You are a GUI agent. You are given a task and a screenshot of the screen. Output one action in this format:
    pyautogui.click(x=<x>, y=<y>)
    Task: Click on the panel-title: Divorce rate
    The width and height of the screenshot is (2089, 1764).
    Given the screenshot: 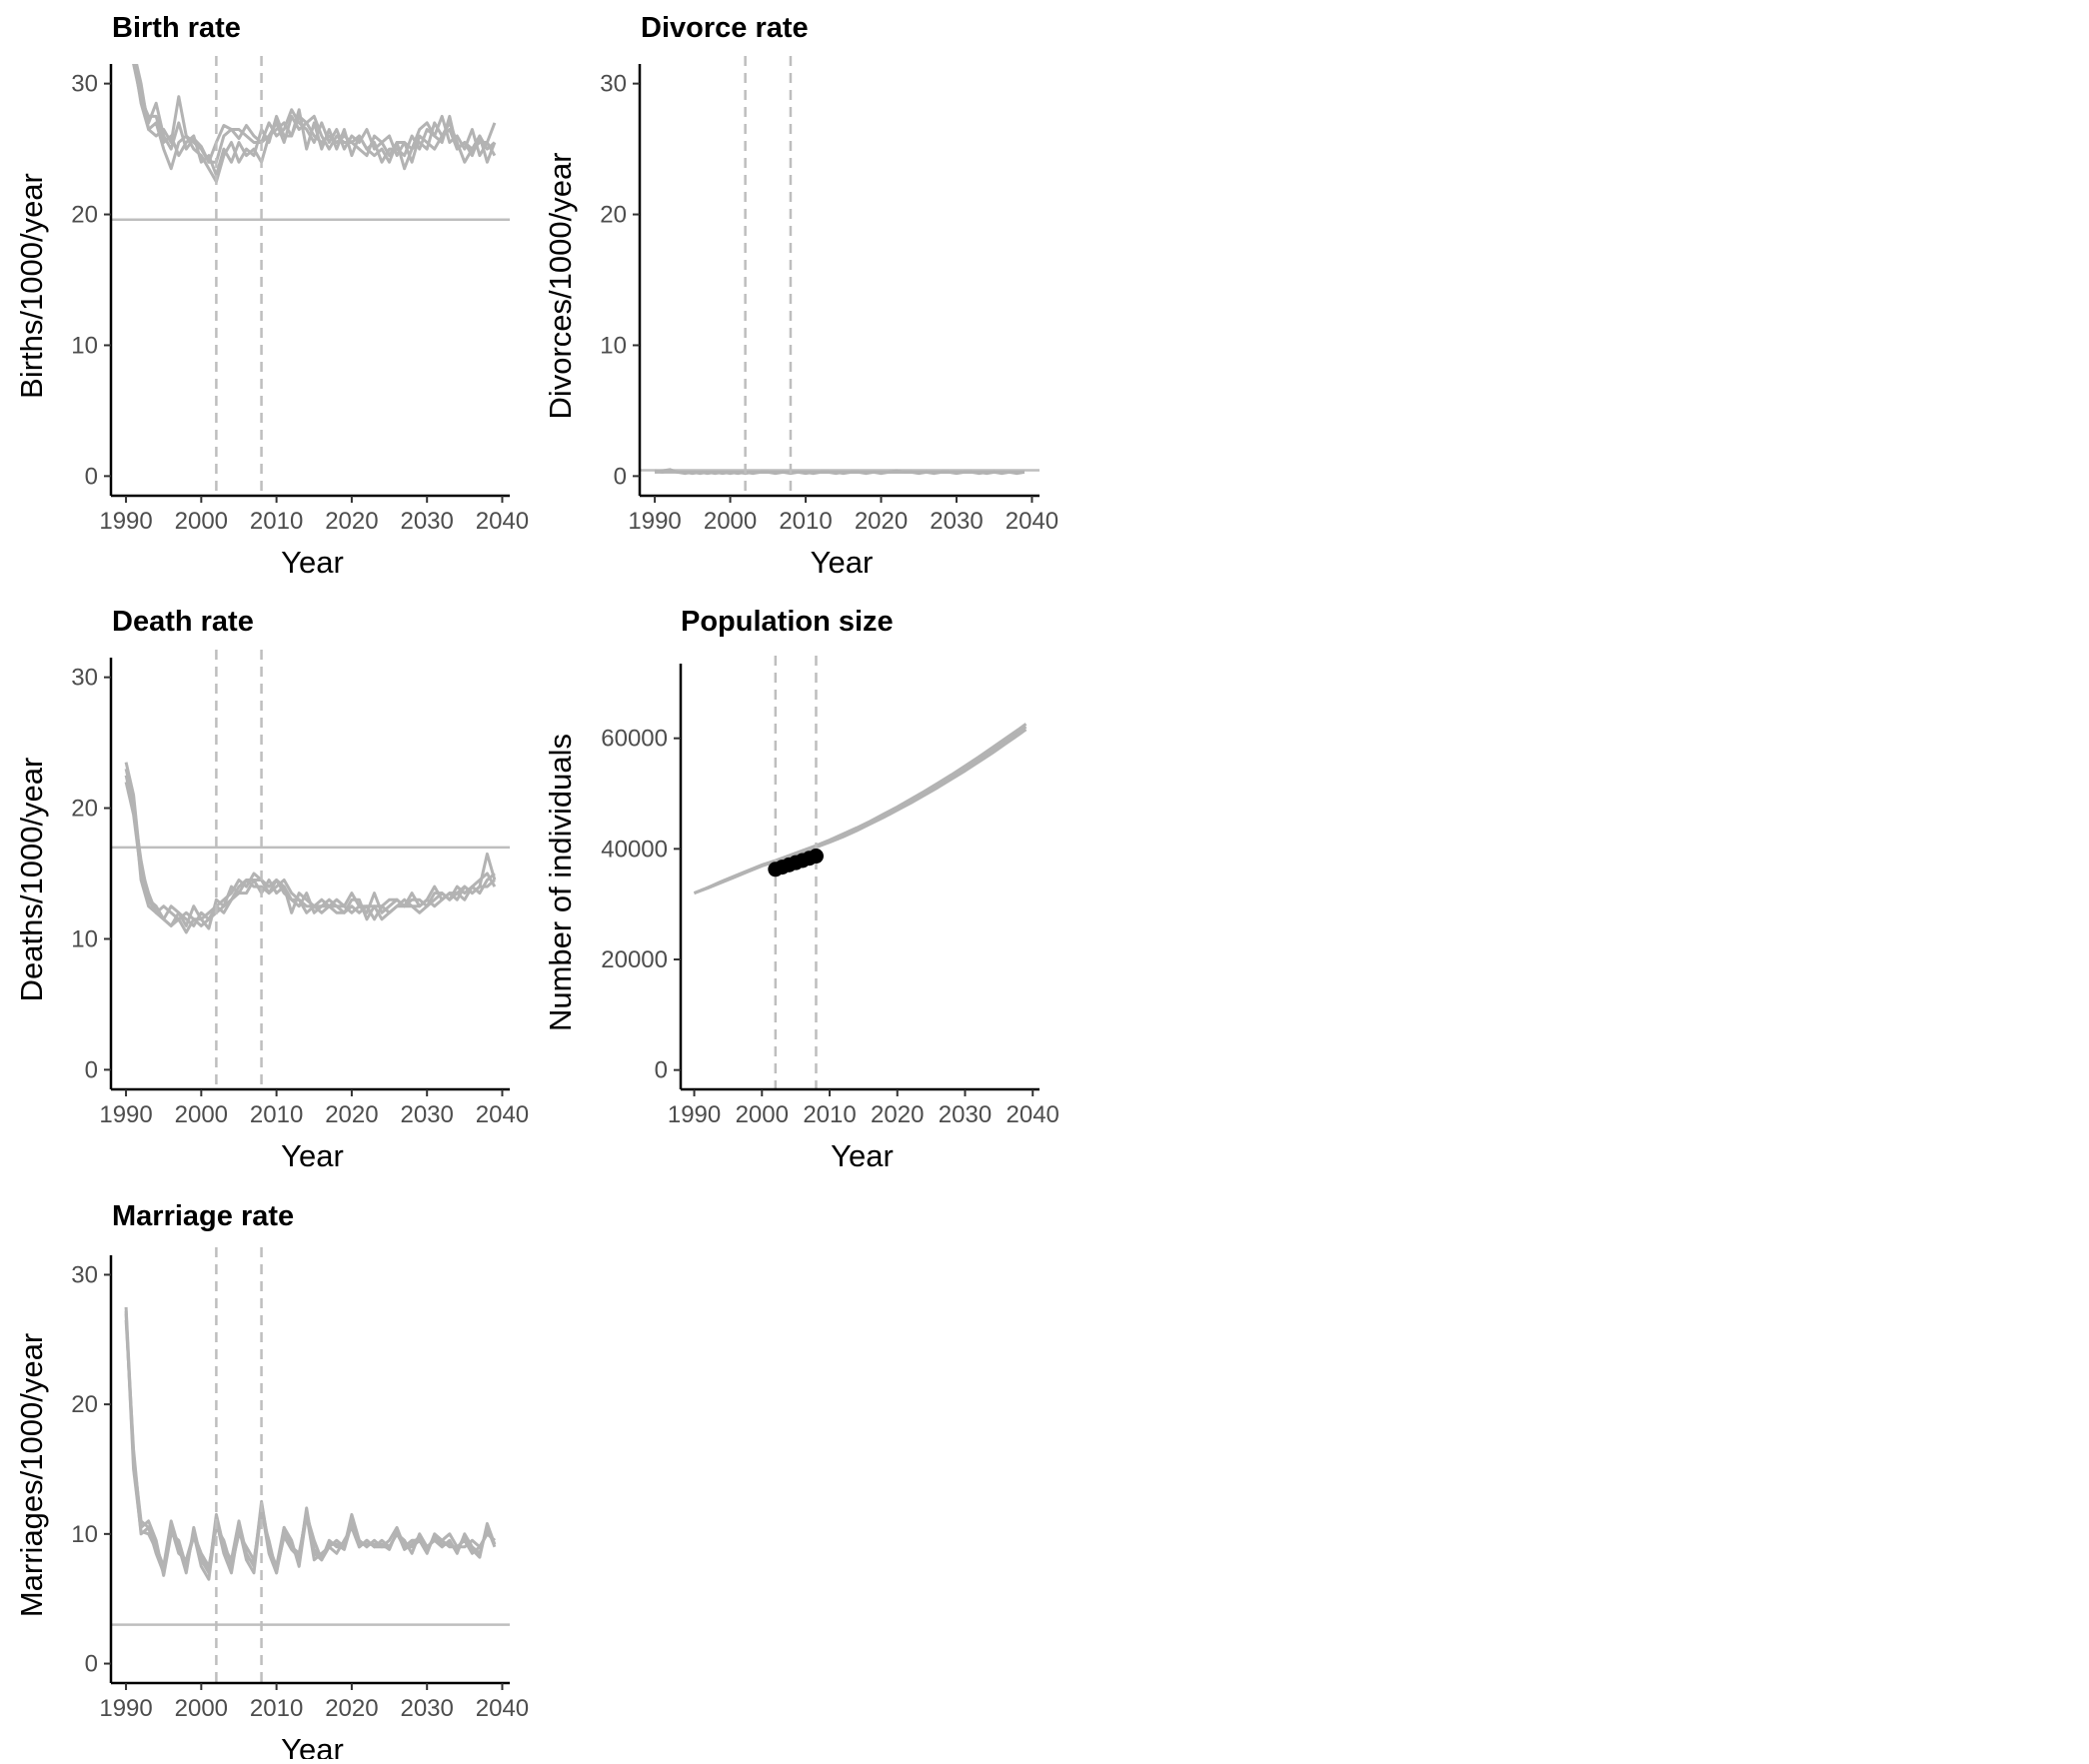 What is the action you would take?
    pyautogui.click(x=725, y=28)
    